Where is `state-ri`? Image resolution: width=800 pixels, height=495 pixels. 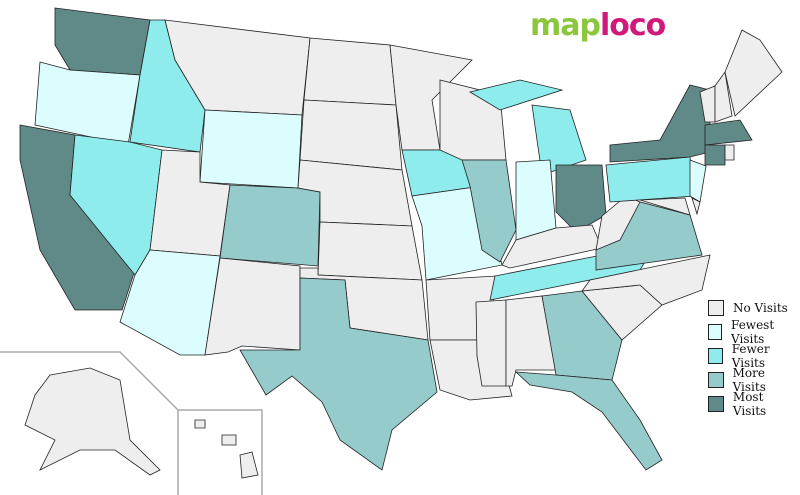 state-ri is located at coordinates (729, 152).